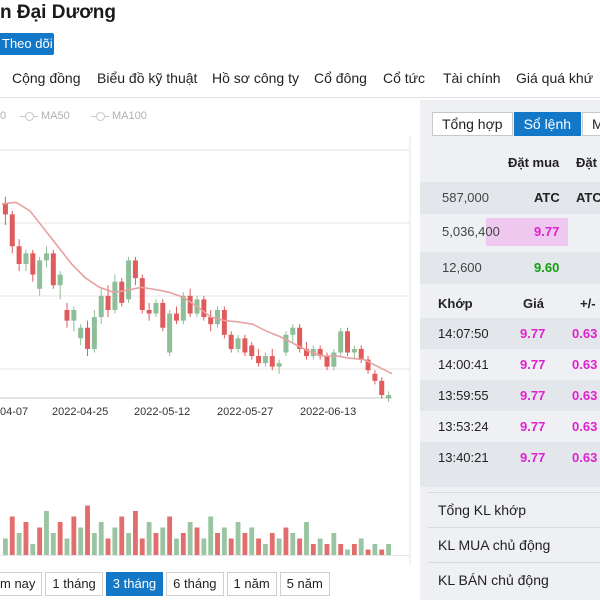 The height and width of the screenshot is (600, 600). Describe the element at coordinates (555, 78) in the screenshot. I see `tab-6: Giá quá khứ` at that location.